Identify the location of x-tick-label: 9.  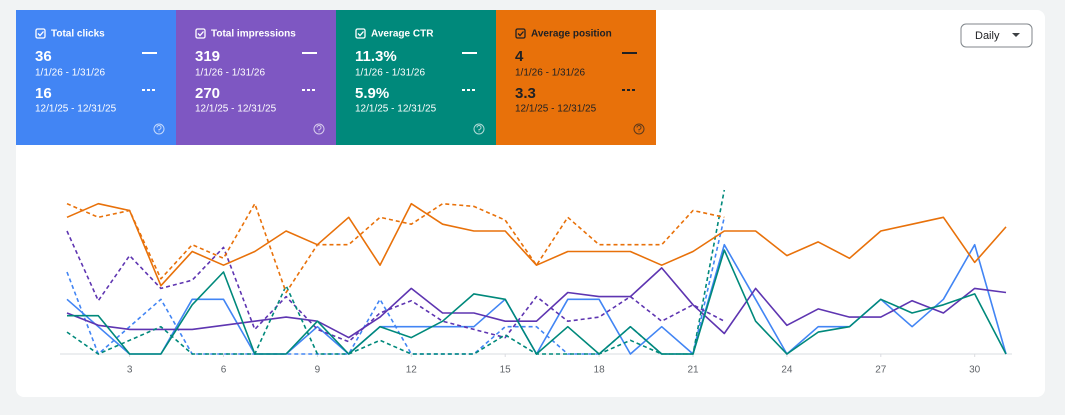
(318, 370).